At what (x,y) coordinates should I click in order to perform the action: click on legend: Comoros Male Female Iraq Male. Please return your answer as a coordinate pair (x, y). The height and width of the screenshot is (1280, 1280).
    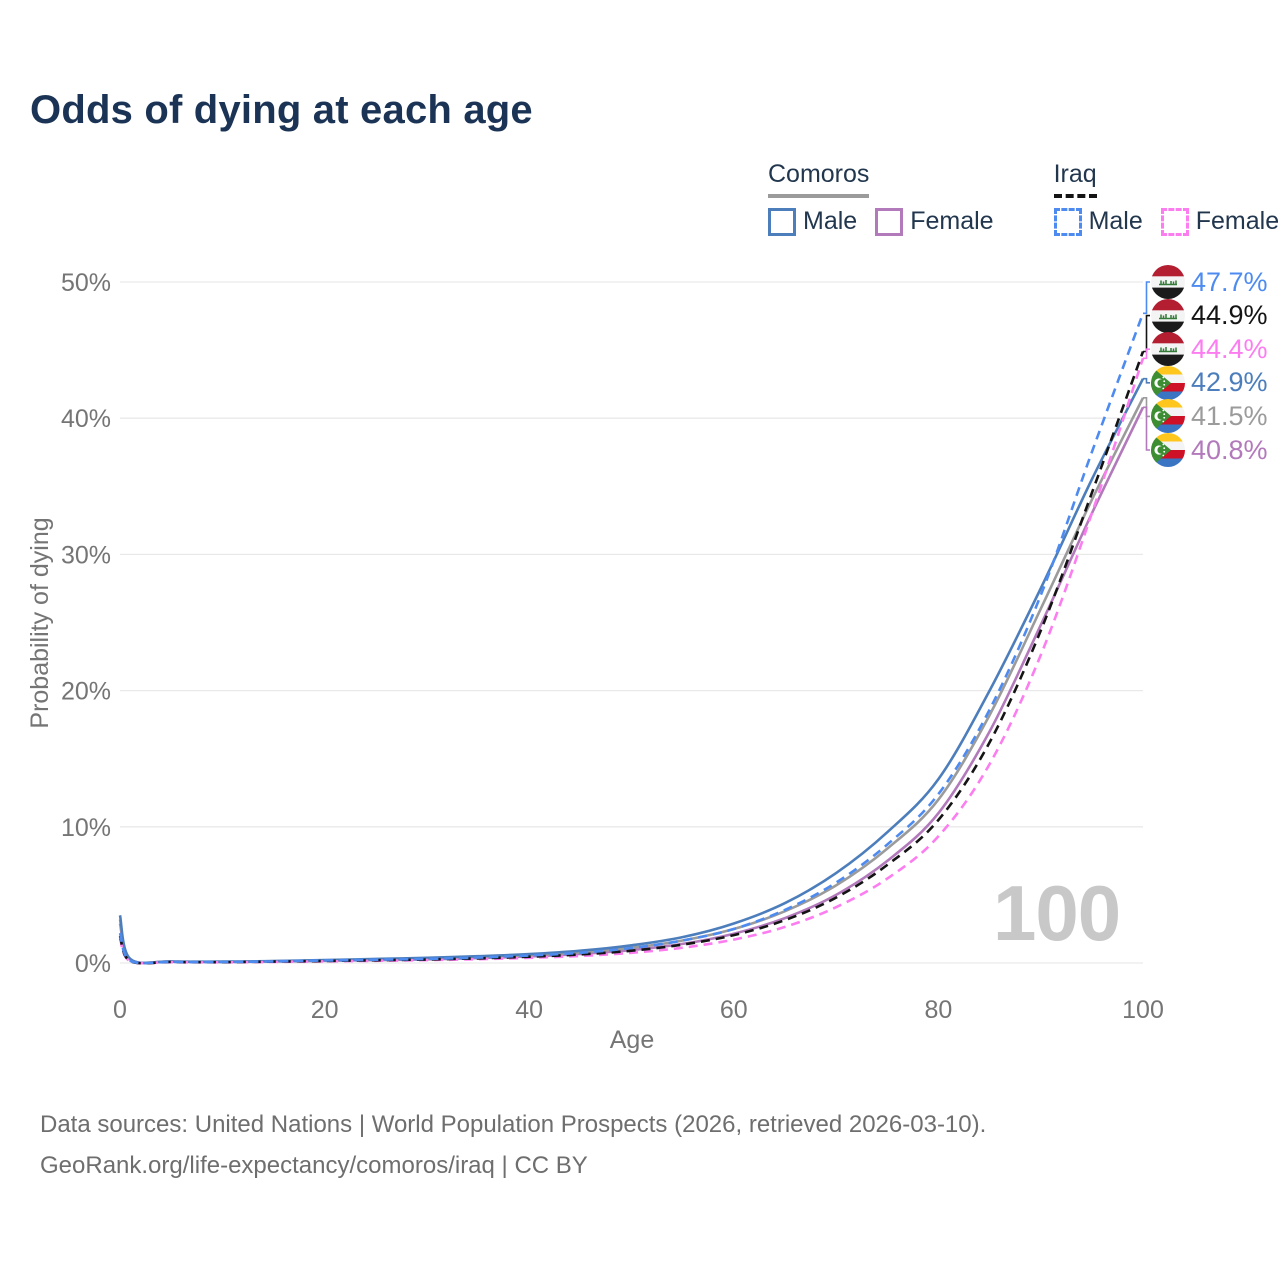
    Looking at the image, I should click on (1023, 198).